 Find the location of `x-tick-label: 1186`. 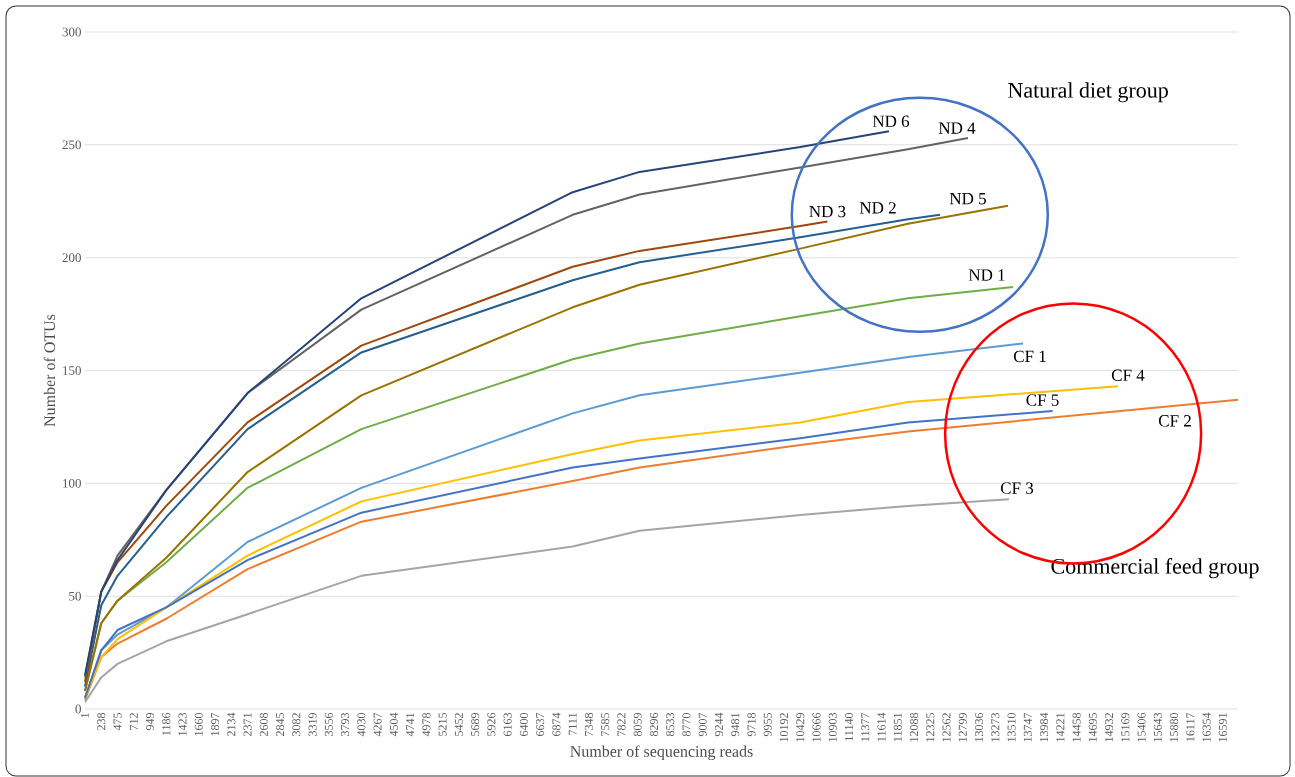

x-tick-label: 1186 is located at coordinates (166, 724).